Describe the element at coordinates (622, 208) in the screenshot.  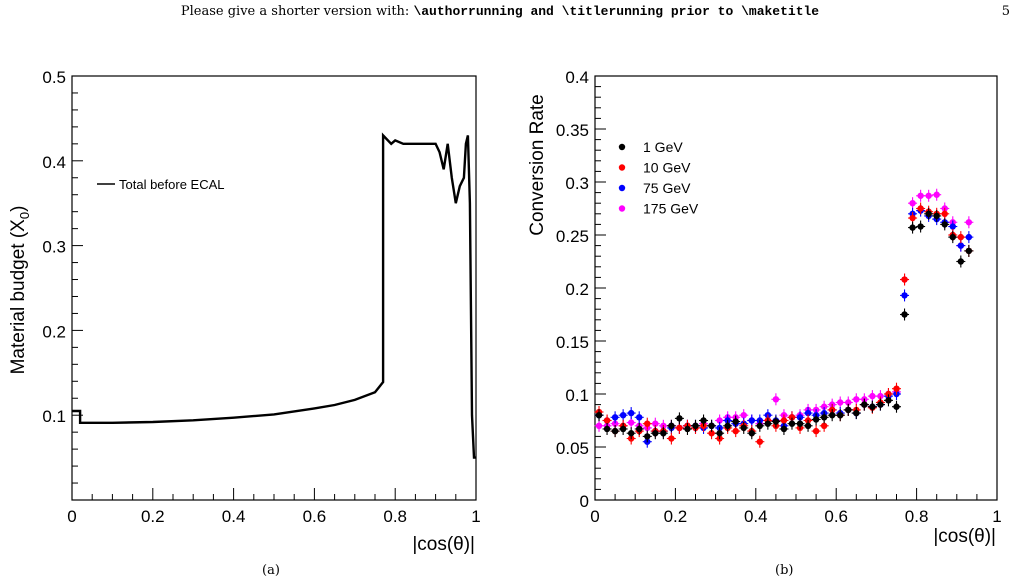
I see `legend-marker-175-gev` at that location.